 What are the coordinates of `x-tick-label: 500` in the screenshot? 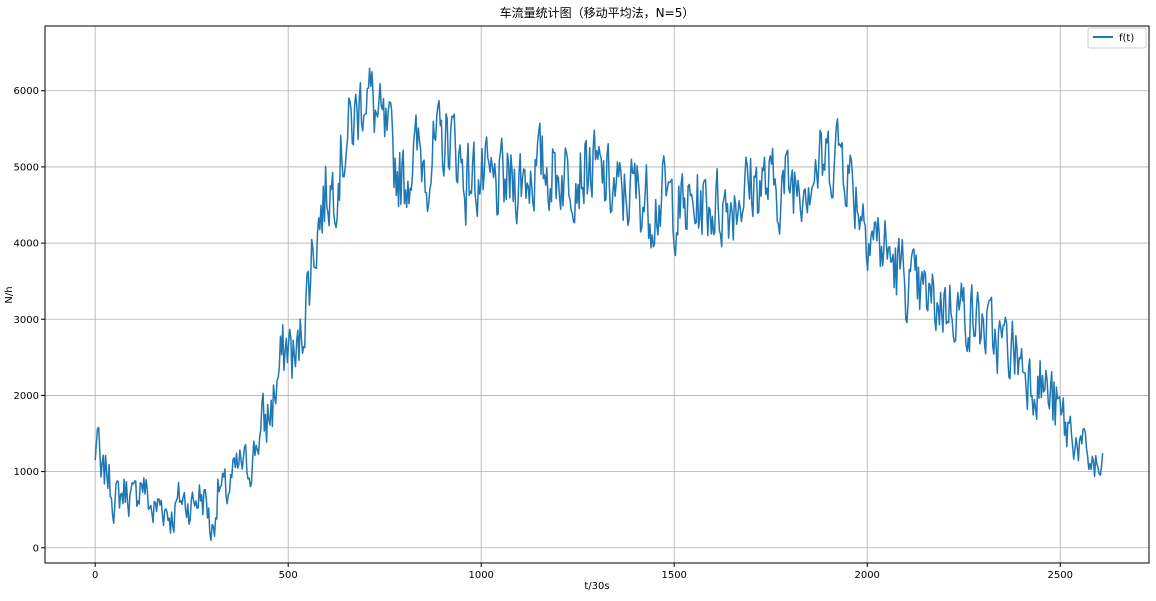 It's located at (288, 575).